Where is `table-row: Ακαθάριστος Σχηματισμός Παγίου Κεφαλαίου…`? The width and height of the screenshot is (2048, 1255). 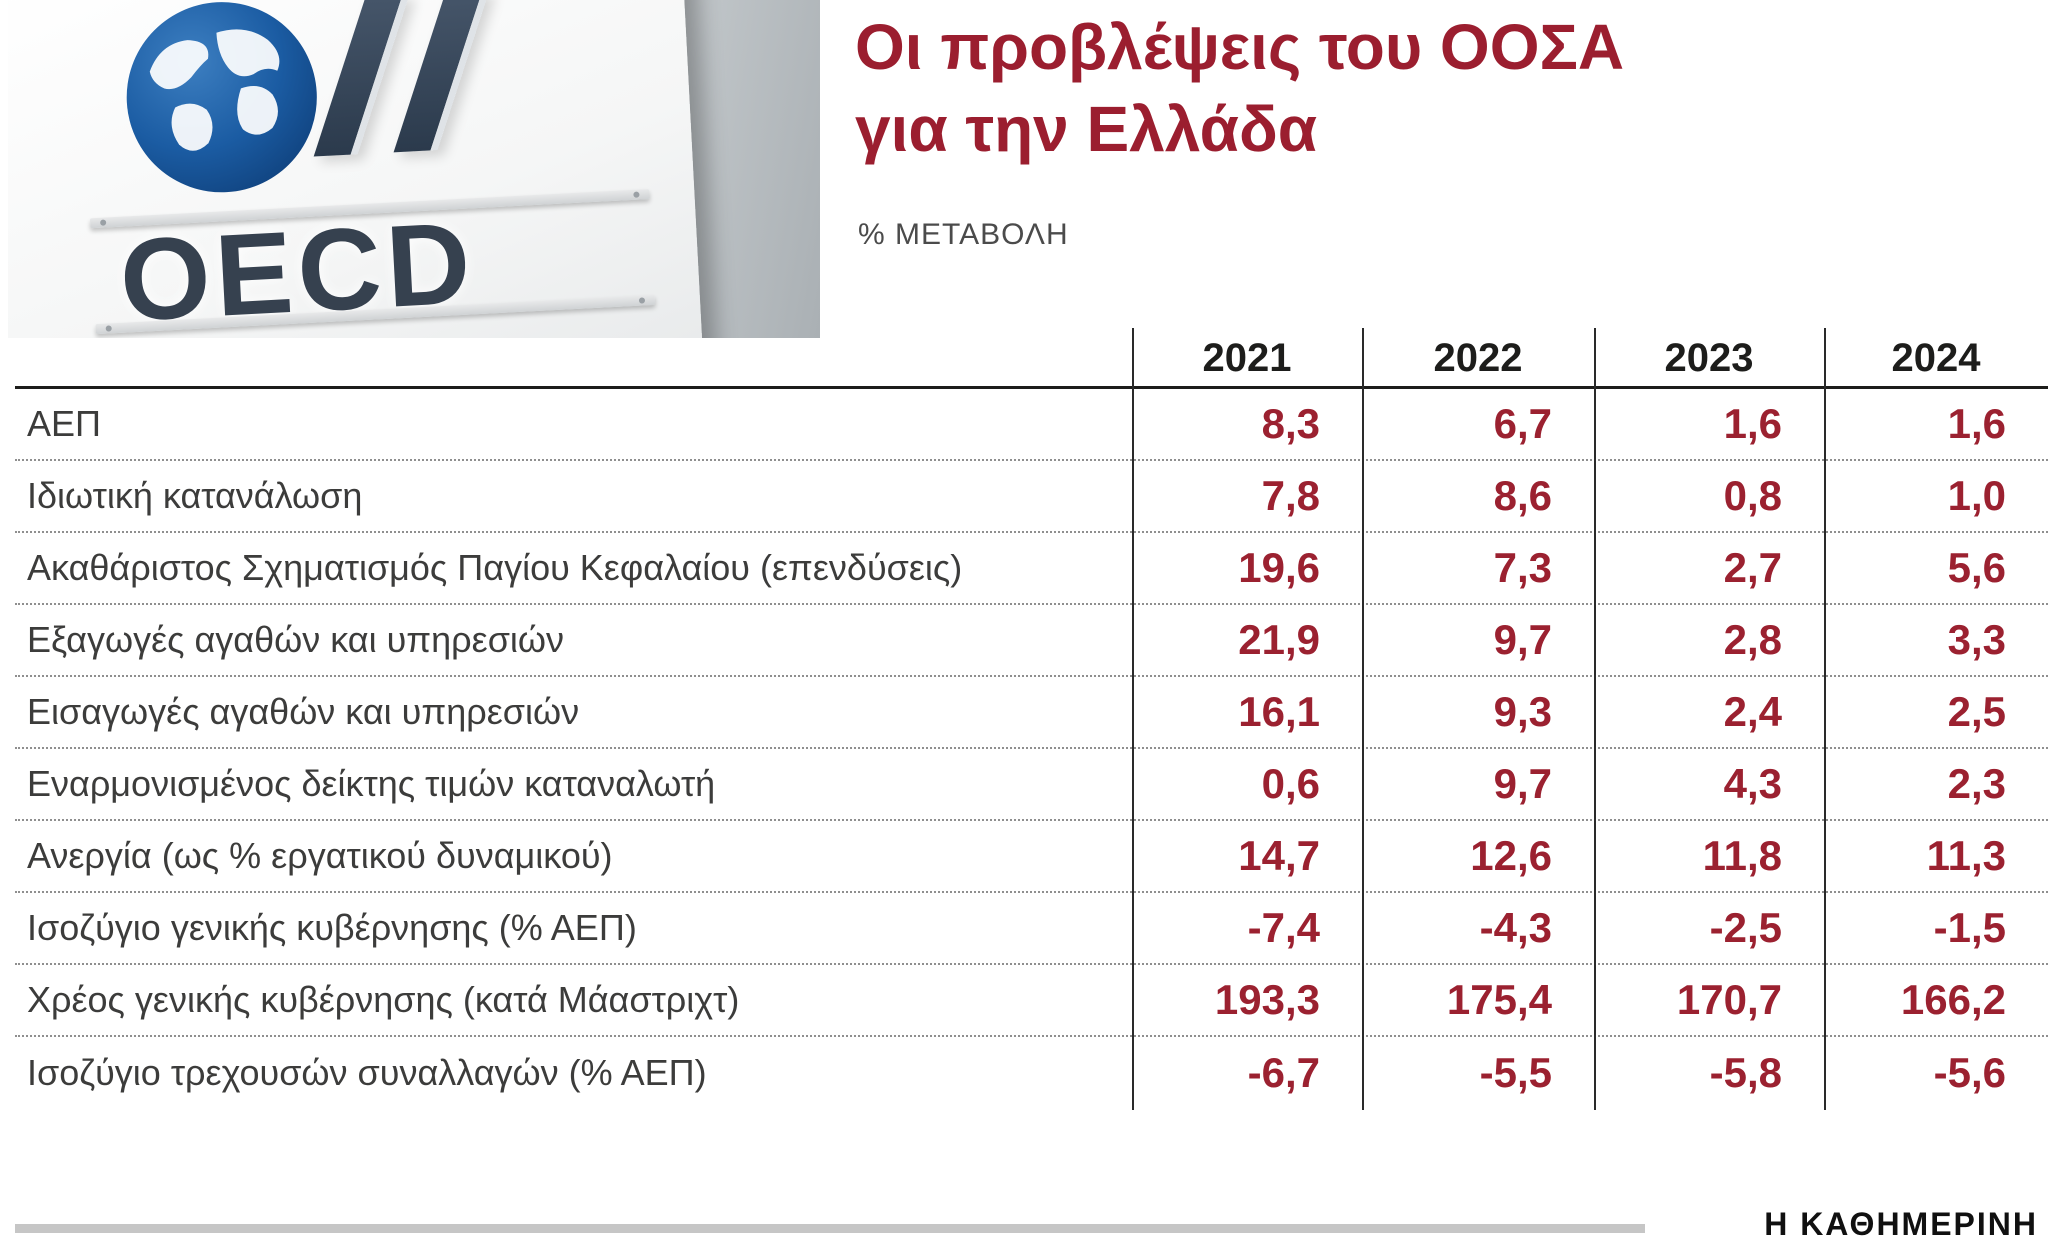 table-row: Ακαθάριστος Σχηματισμός Παγίου Κεφαλαίου… is located at coordinates (1031, 569).